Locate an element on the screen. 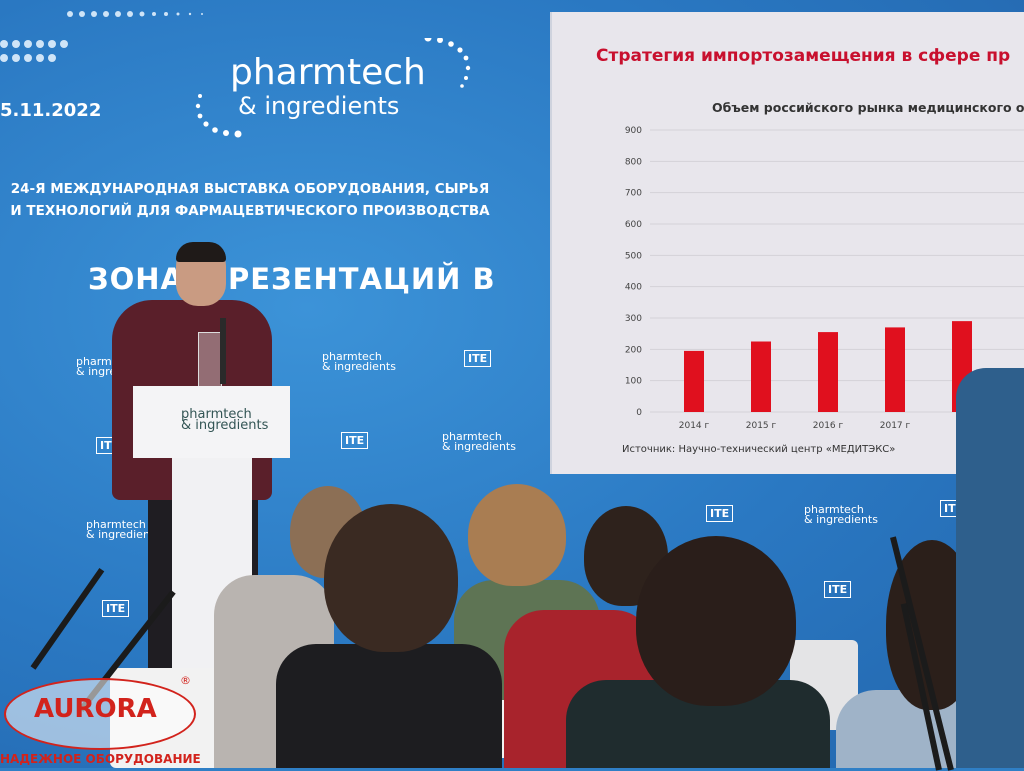 Image resolution: width=1024 pixels, height=771 pixels. logo-text-ingredients: & ingredients is located at coordinates (319, 106).